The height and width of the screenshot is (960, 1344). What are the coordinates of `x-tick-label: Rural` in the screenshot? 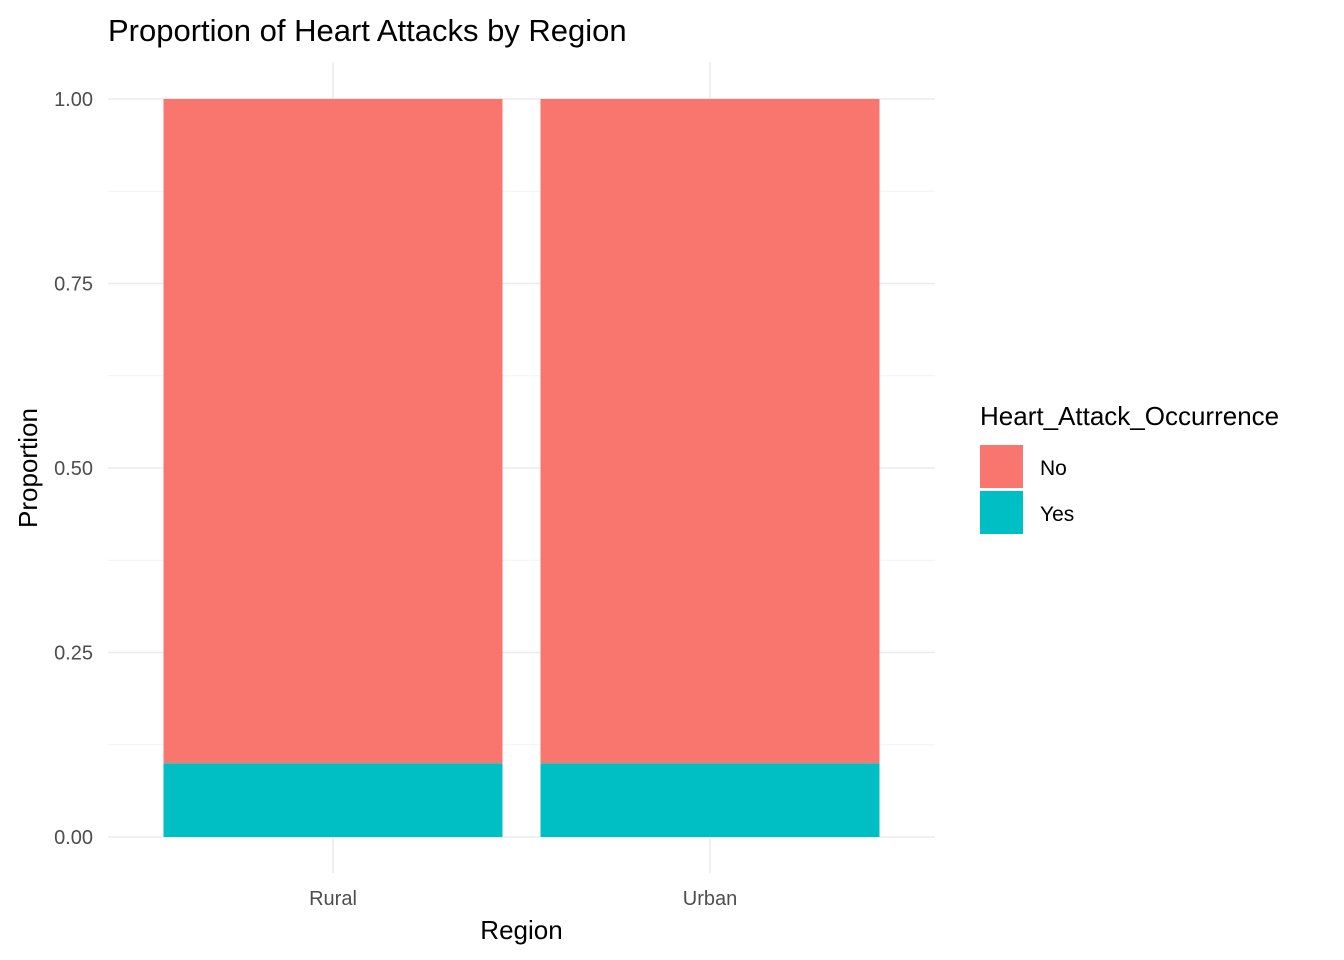 It's located at (333, 899).